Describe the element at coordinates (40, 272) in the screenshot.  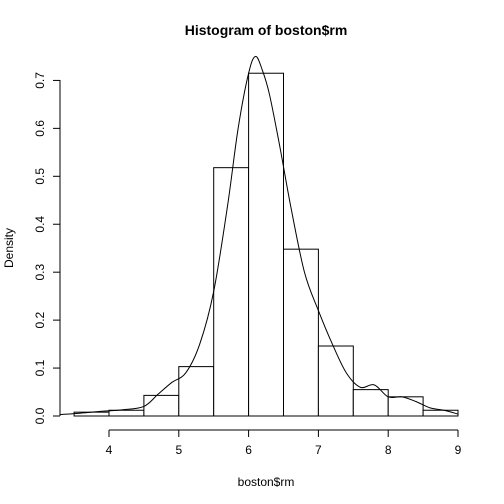
I see `y-tick-label: 0.3` at that location.